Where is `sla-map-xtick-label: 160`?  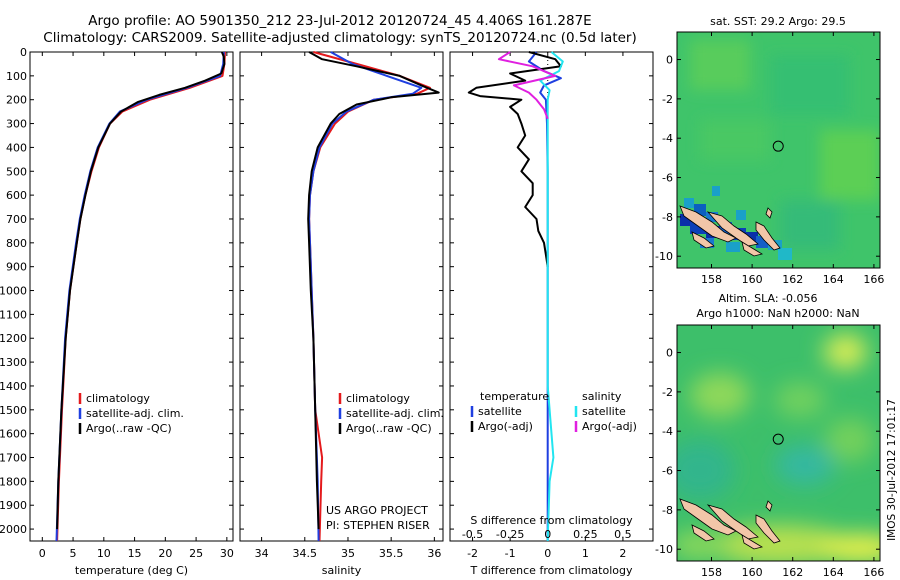 sla-map-xtick-label: 160 is located at coordinates (752, 572).